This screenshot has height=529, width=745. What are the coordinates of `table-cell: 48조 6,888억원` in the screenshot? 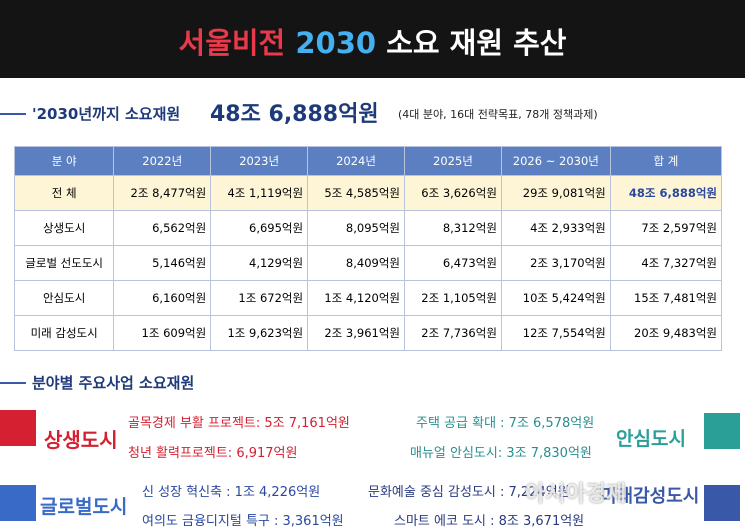 It's located at (666, 193).